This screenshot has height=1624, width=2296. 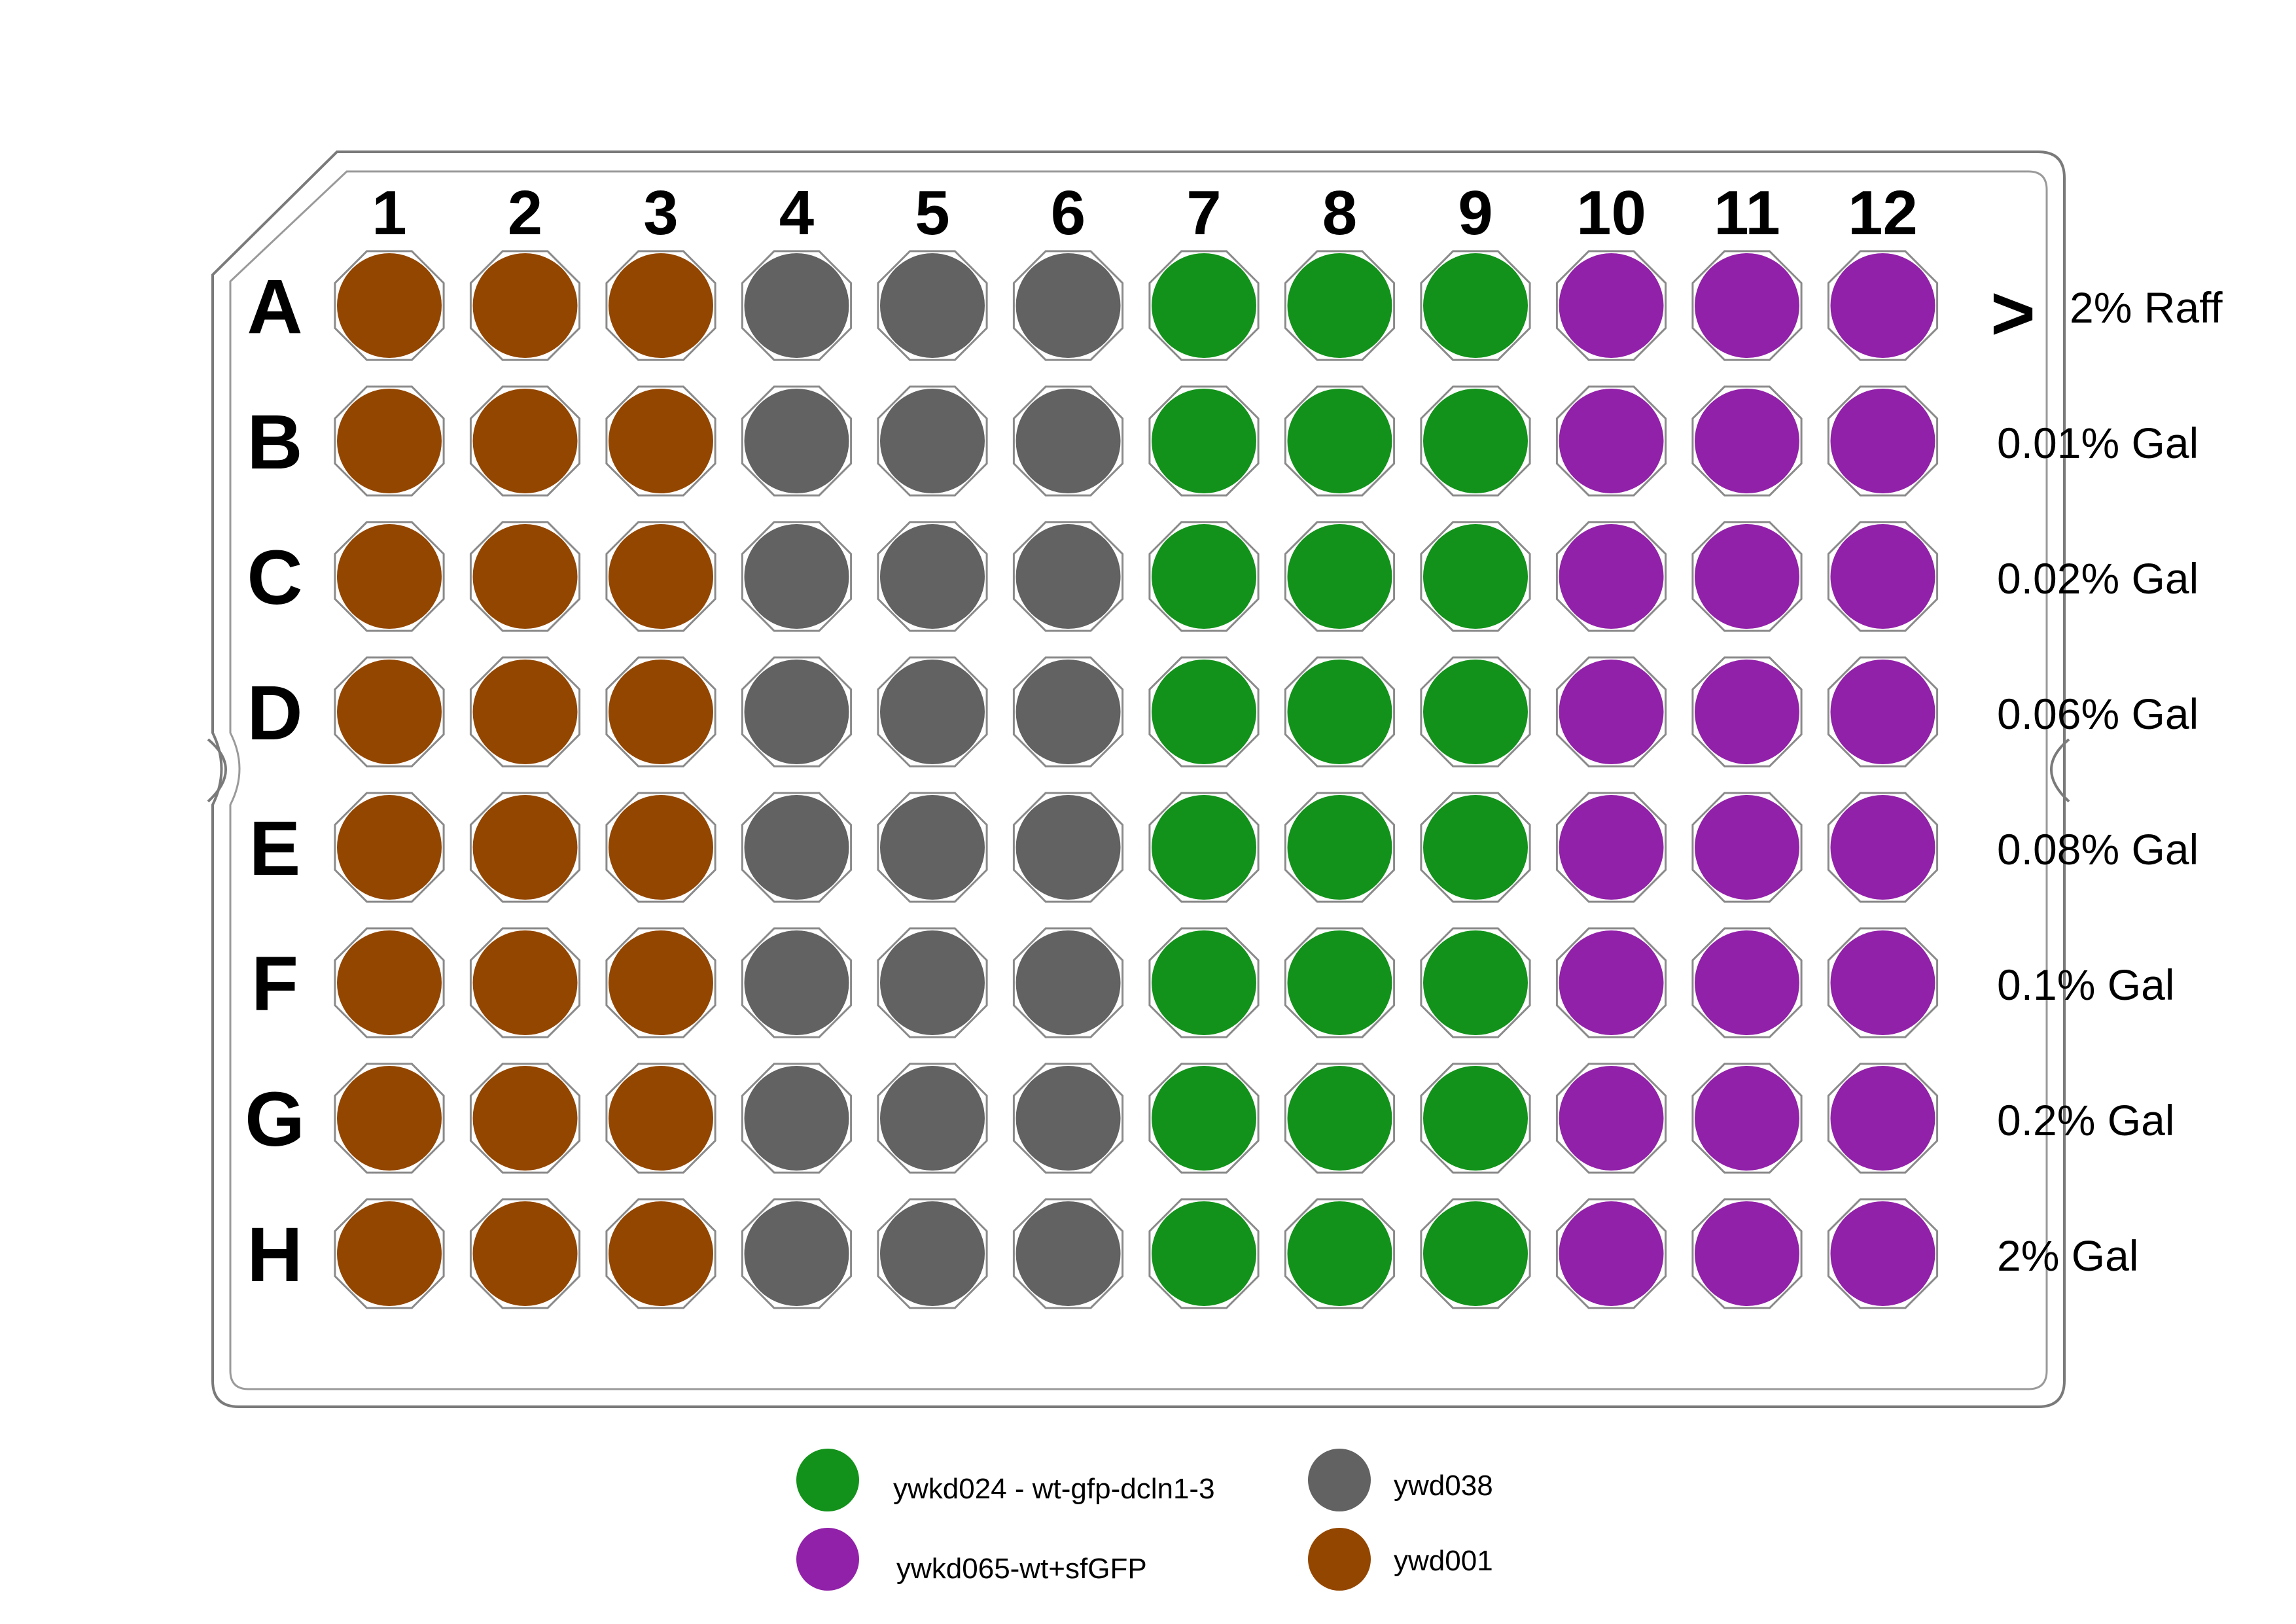 I want to click on well-rim-E9, so click(x=1476, y=847).